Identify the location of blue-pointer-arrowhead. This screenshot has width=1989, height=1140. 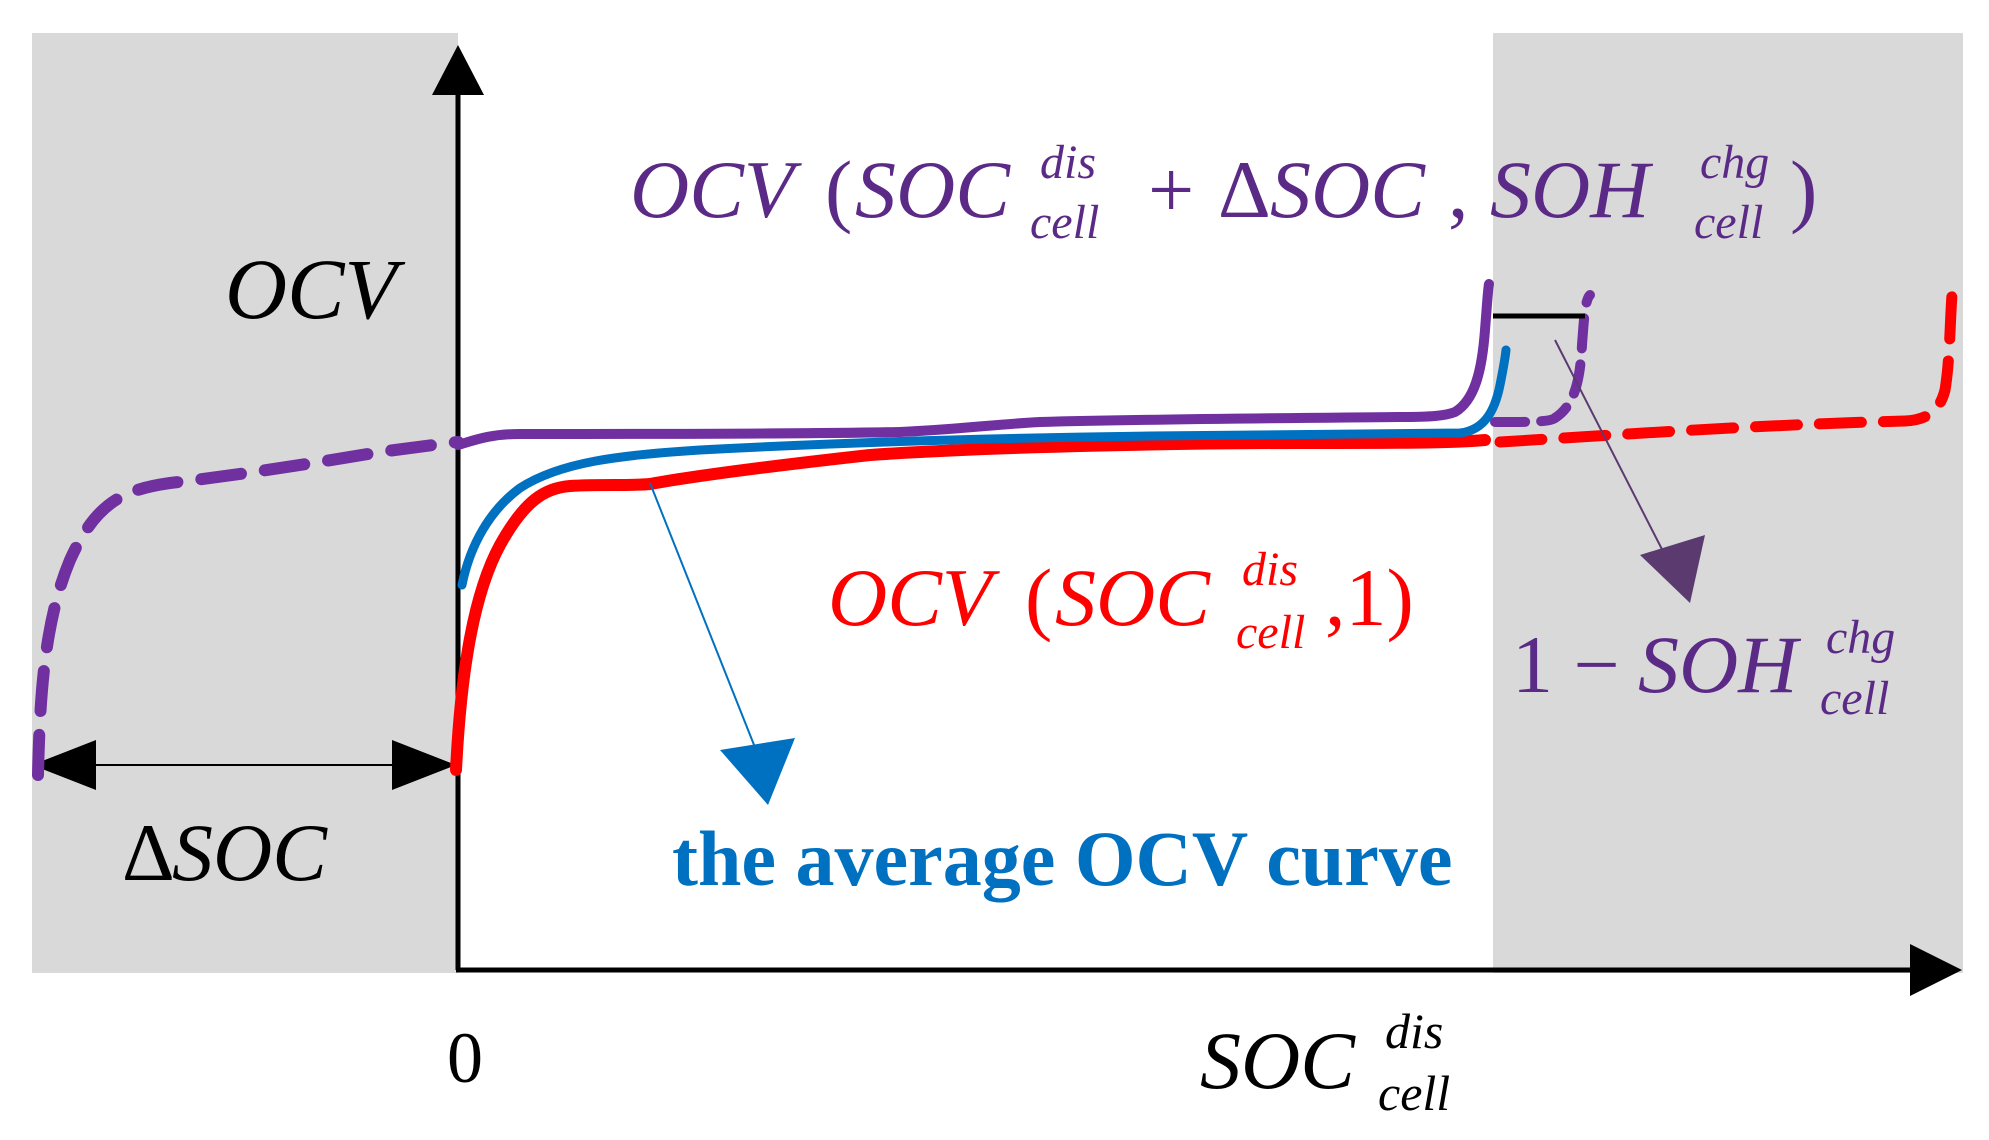
(757, 771).